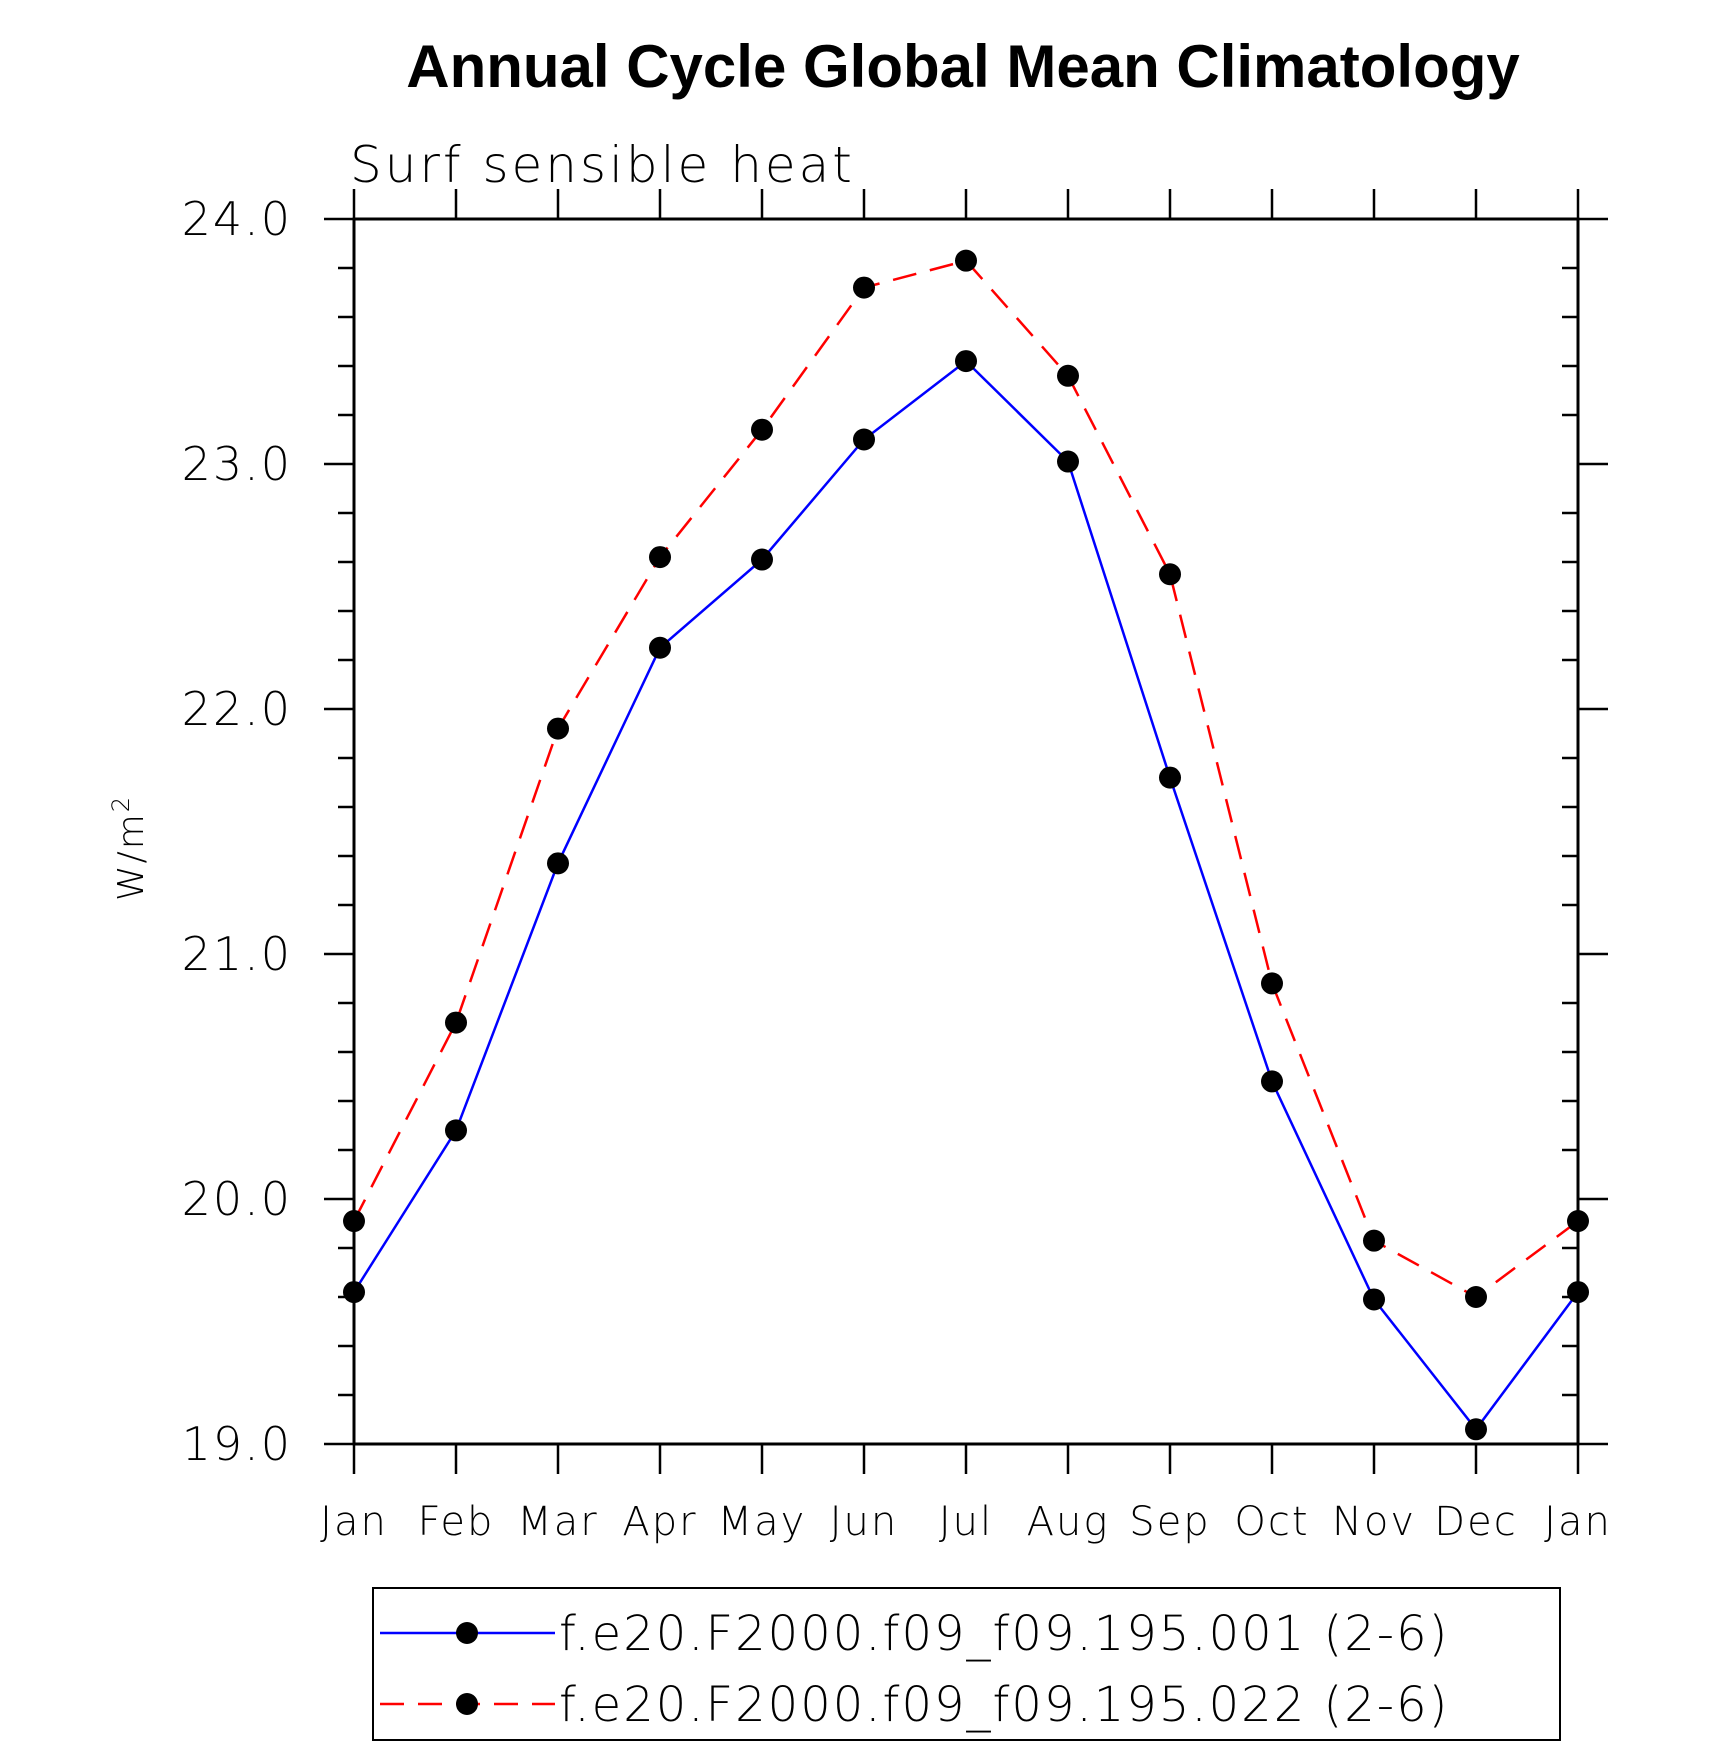 This screenshot has width=1710, height=1746. What do you see at coordinates (456, 1522) in the screenshot?
I see `x-tick-label: Feb` at bounding box center [456, 1522].